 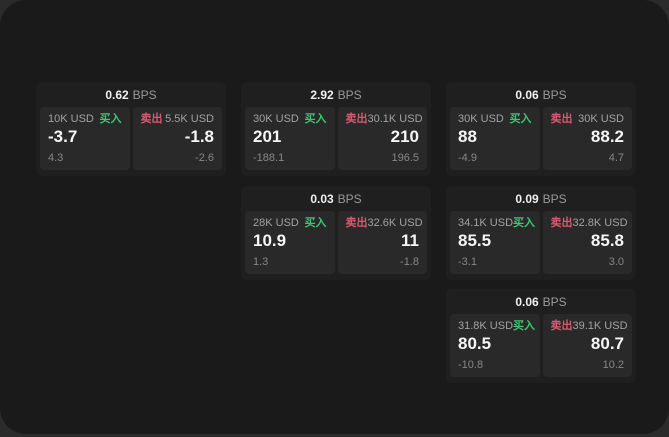 What do you see at coordinates (269, 158) in the screenshot?
I see `buy-delta: -188.1` at bounding box center [269, 158].